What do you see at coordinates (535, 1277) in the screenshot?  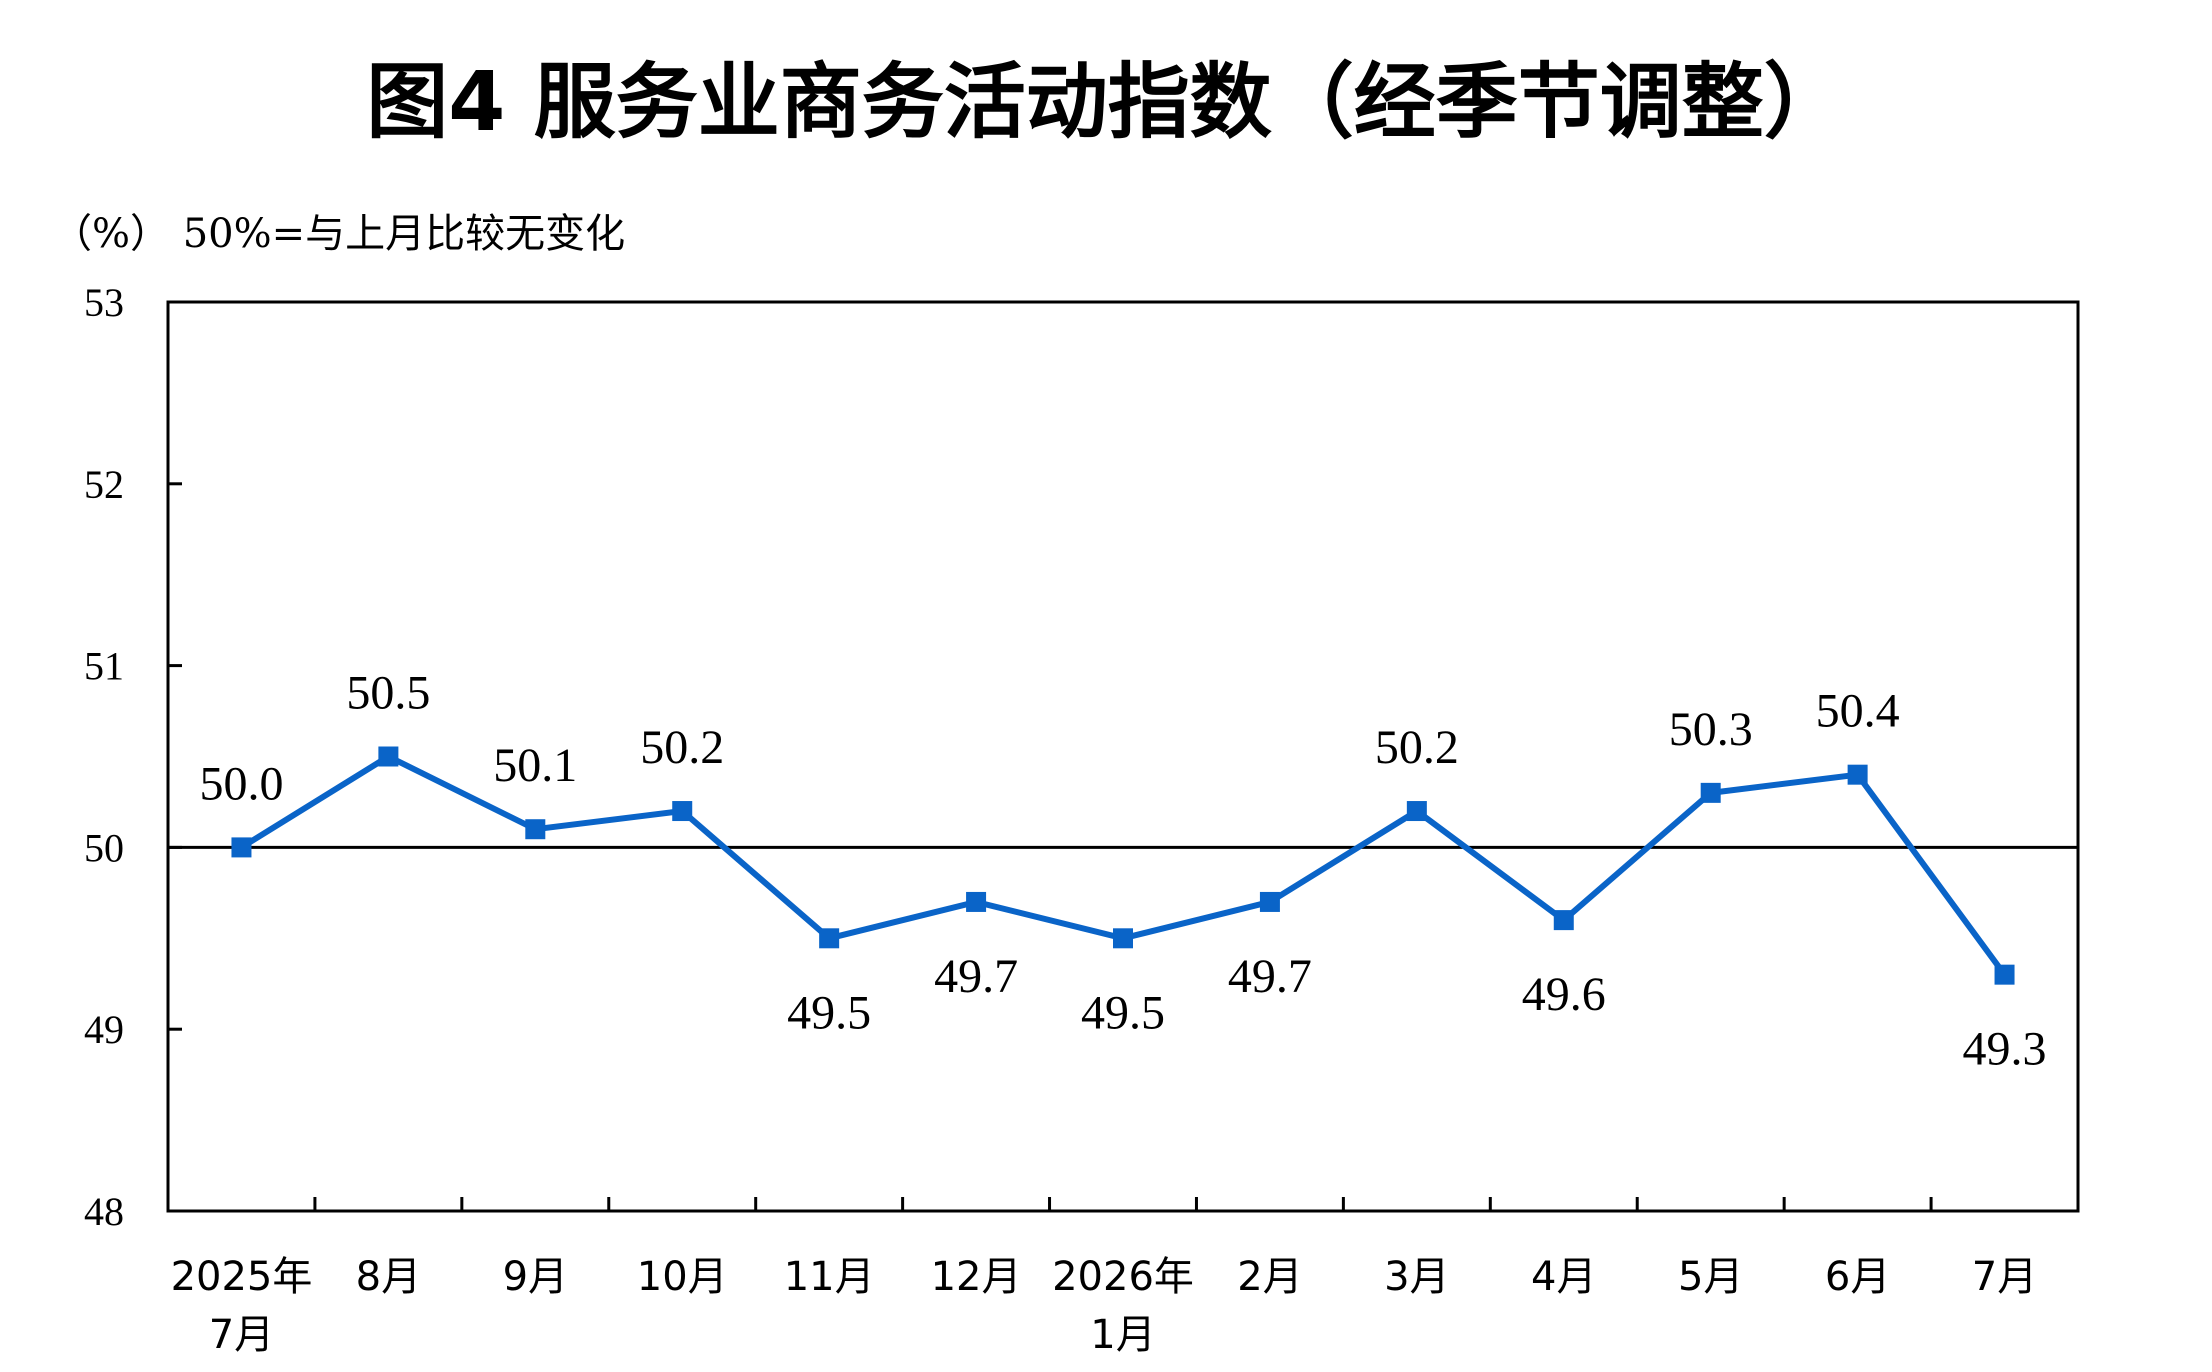 I see `x-tick-label: 9月` at bounding box center [535, 1277].